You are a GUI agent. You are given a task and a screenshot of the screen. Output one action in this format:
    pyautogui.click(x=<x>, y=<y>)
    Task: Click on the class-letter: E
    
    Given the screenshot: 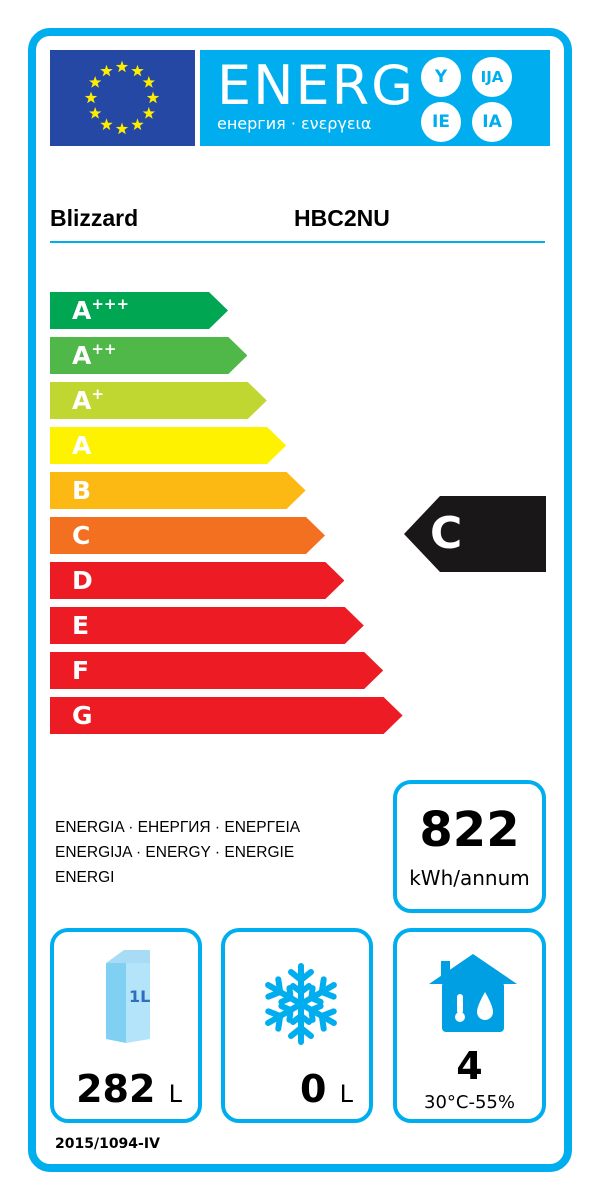 What is the action you would take?
    pyautogui.click(x=81, y=625)
    